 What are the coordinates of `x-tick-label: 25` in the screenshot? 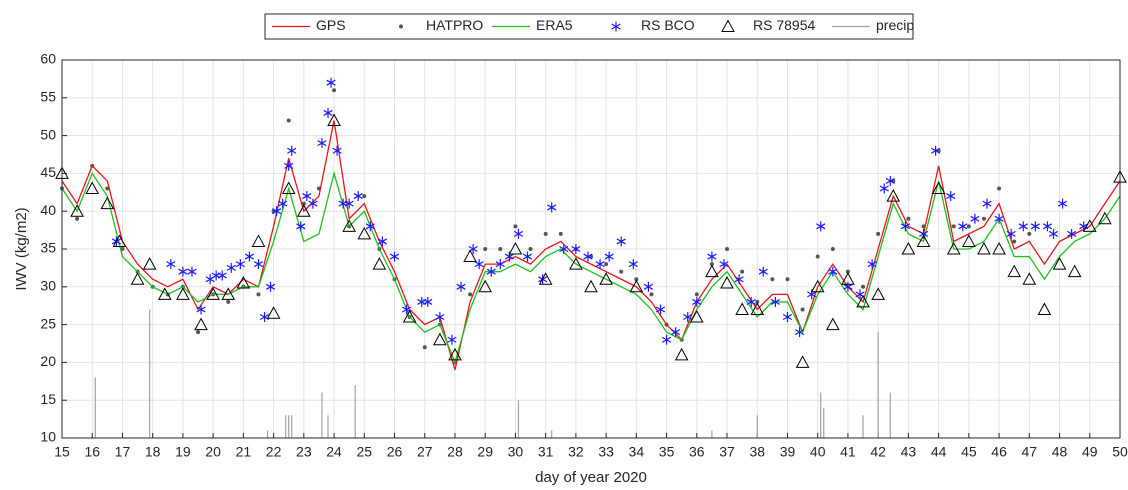 It's located at (364, 452).